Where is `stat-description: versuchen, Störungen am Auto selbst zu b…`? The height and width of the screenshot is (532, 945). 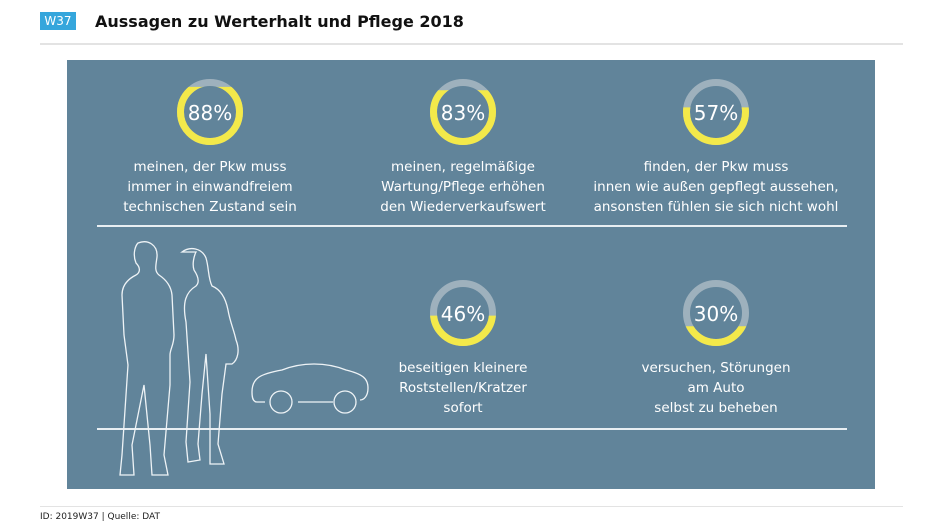
stat-description: versuchen, Störungen am Auto selbst zu b… is located at coordinates (716, 388).